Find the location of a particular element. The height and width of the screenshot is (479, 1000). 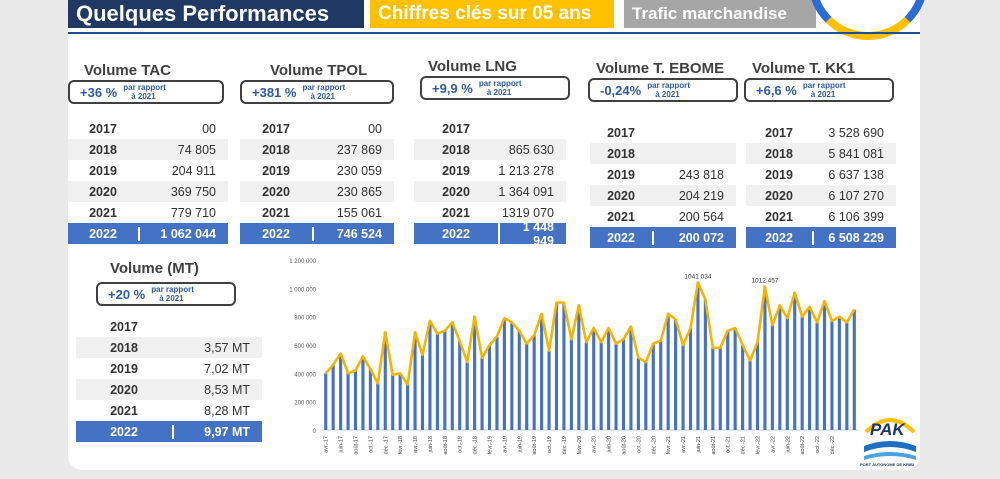

comparison-line-1: par rapport is located at coordinates (500, 83).